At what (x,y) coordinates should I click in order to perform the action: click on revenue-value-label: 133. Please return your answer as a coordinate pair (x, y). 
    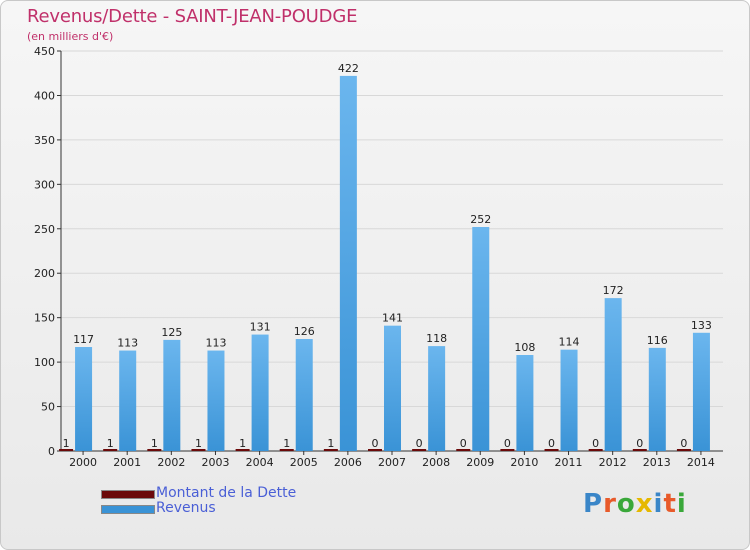
    Looking at the image, I should click on (701, 325).